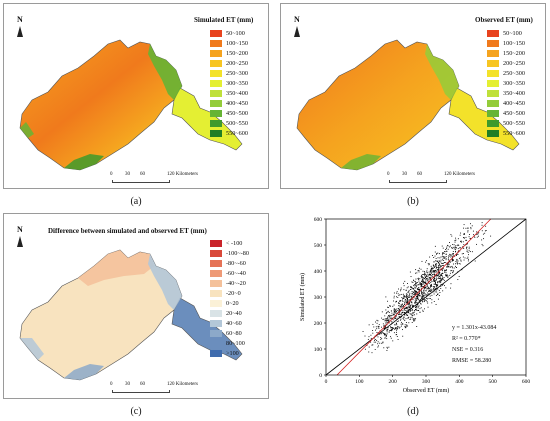 This screenshot has width=550, height=421. I want to click on y-tick-label: 100, so click(318, 350).